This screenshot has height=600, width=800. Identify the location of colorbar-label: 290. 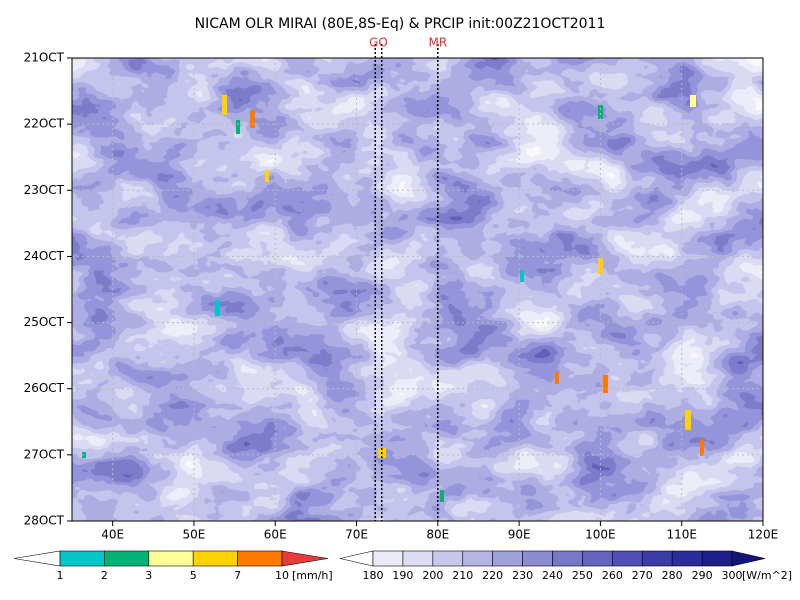
(702, 575).